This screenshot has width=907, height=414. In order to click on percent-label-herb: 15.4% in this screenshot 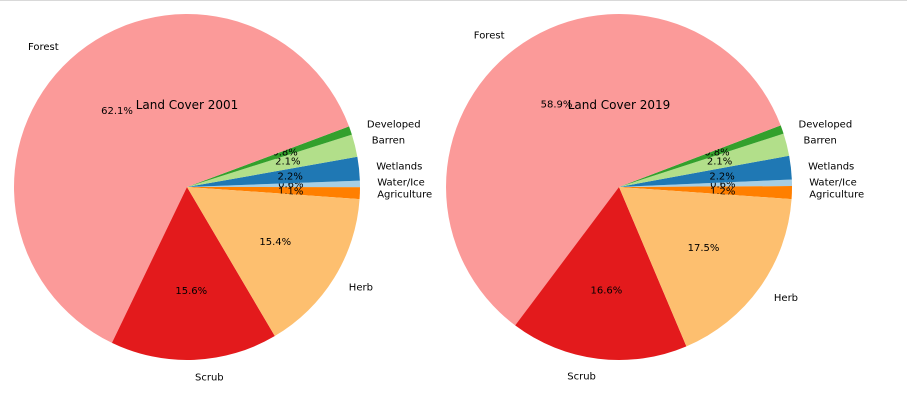, I will do `click(275, 242)`.